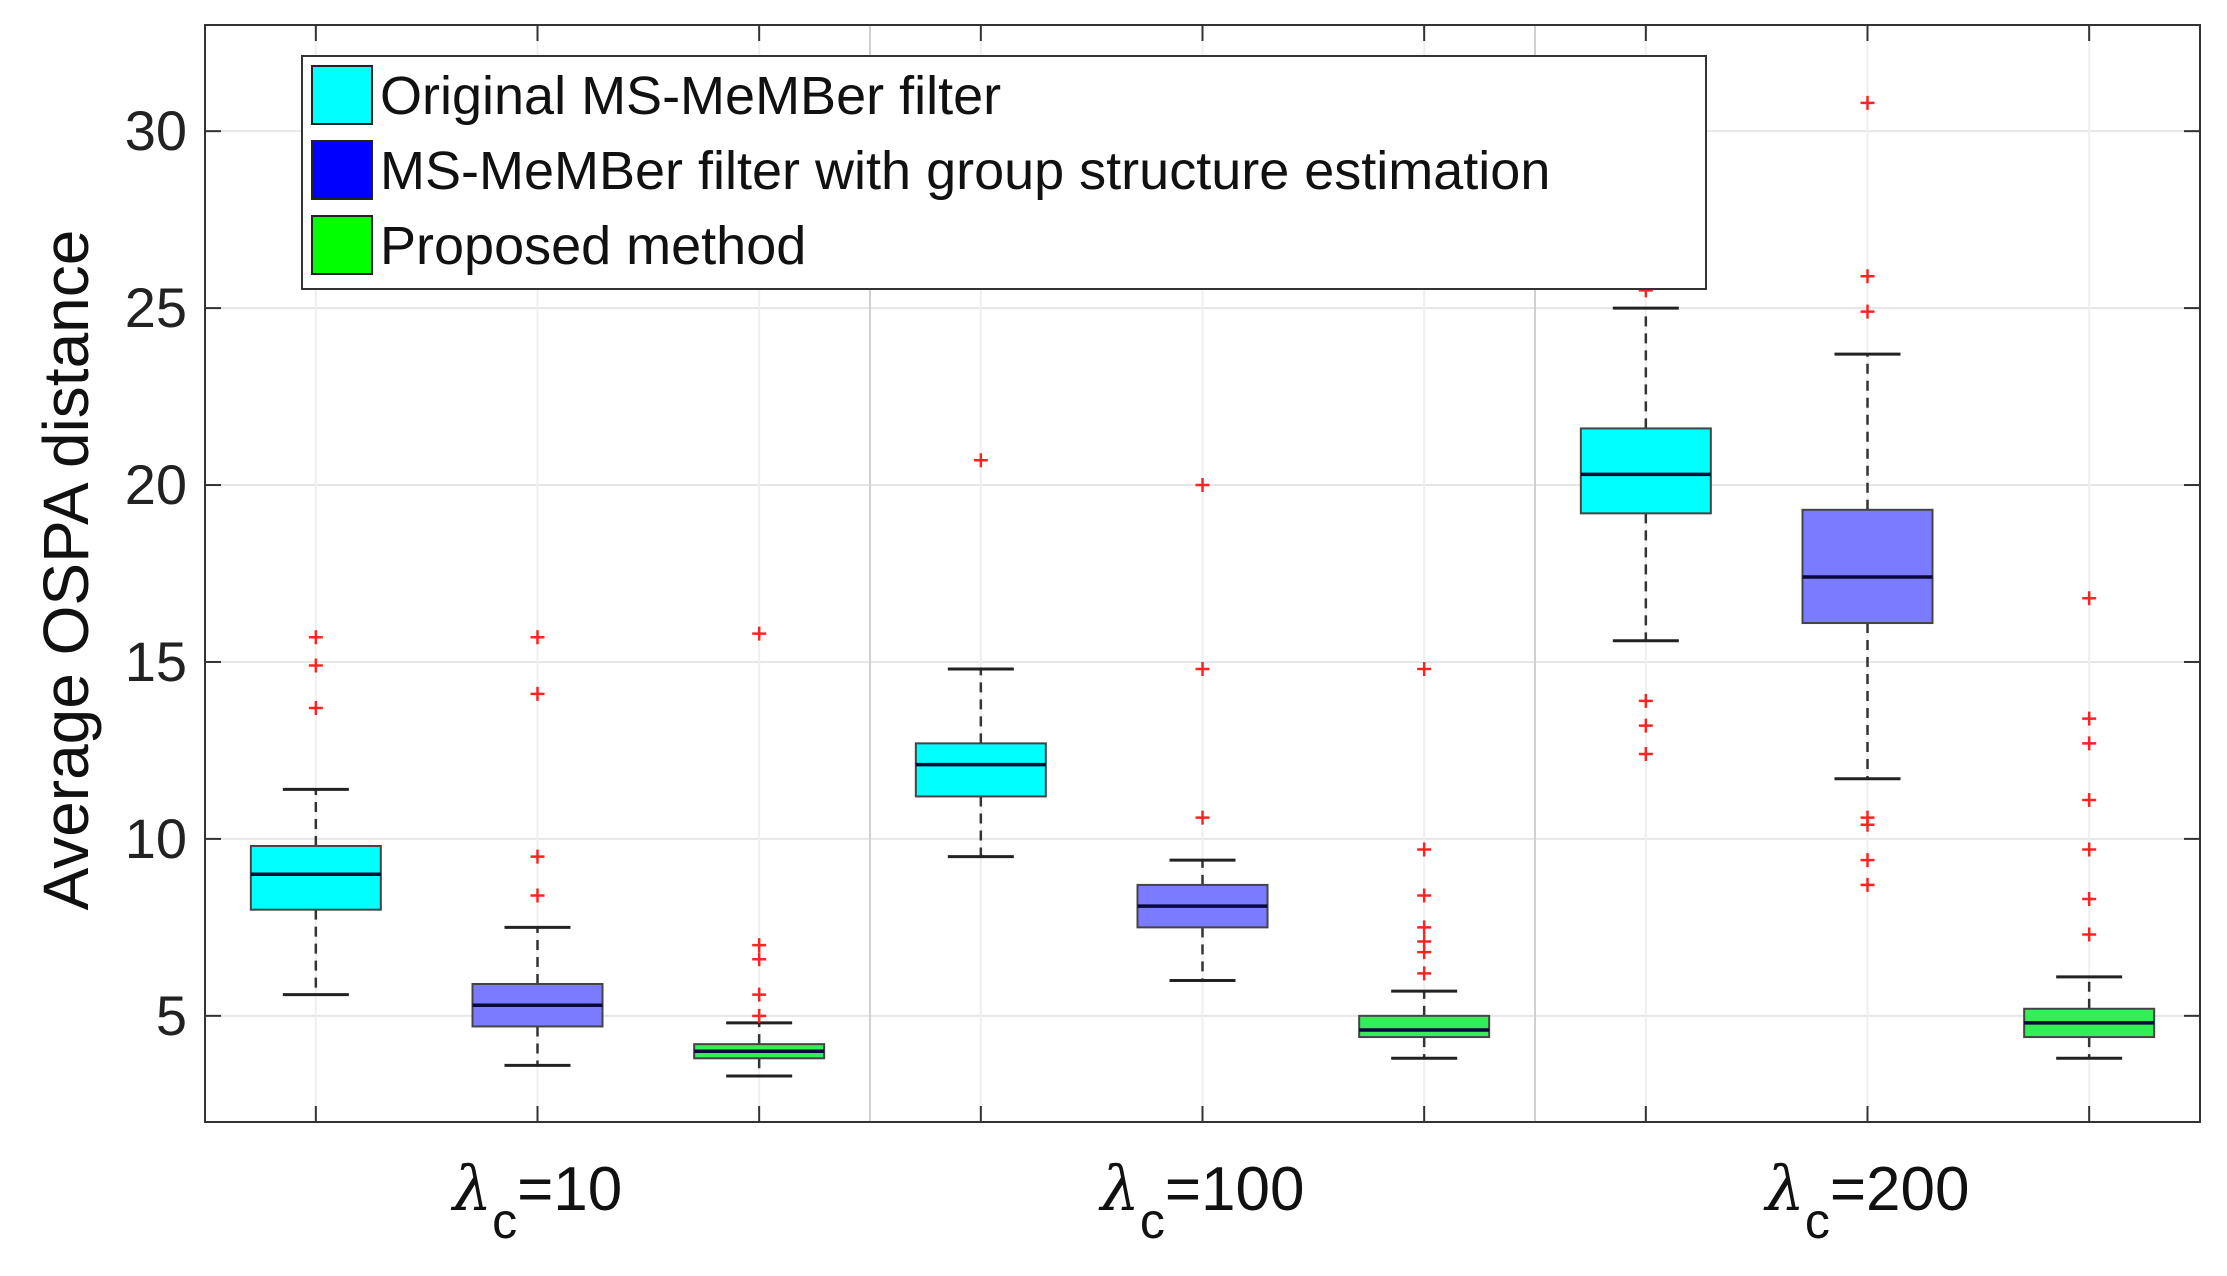  What do you see at coordinates (593, 246) in the screenshot?
I see `legend-entry-label: Proposed method` at bounding box center [593, 246].